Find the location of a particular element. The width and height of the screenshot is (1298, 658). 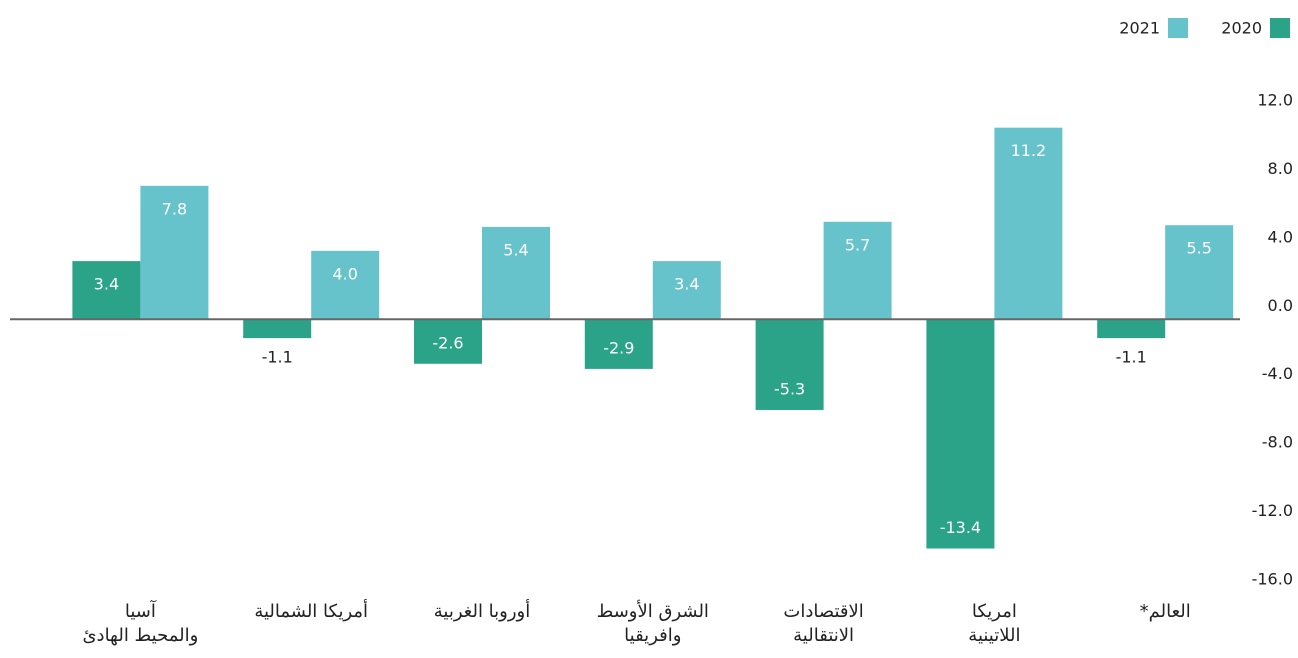

y-tick-label: -16.0 is located at coordinates (1272, 579).